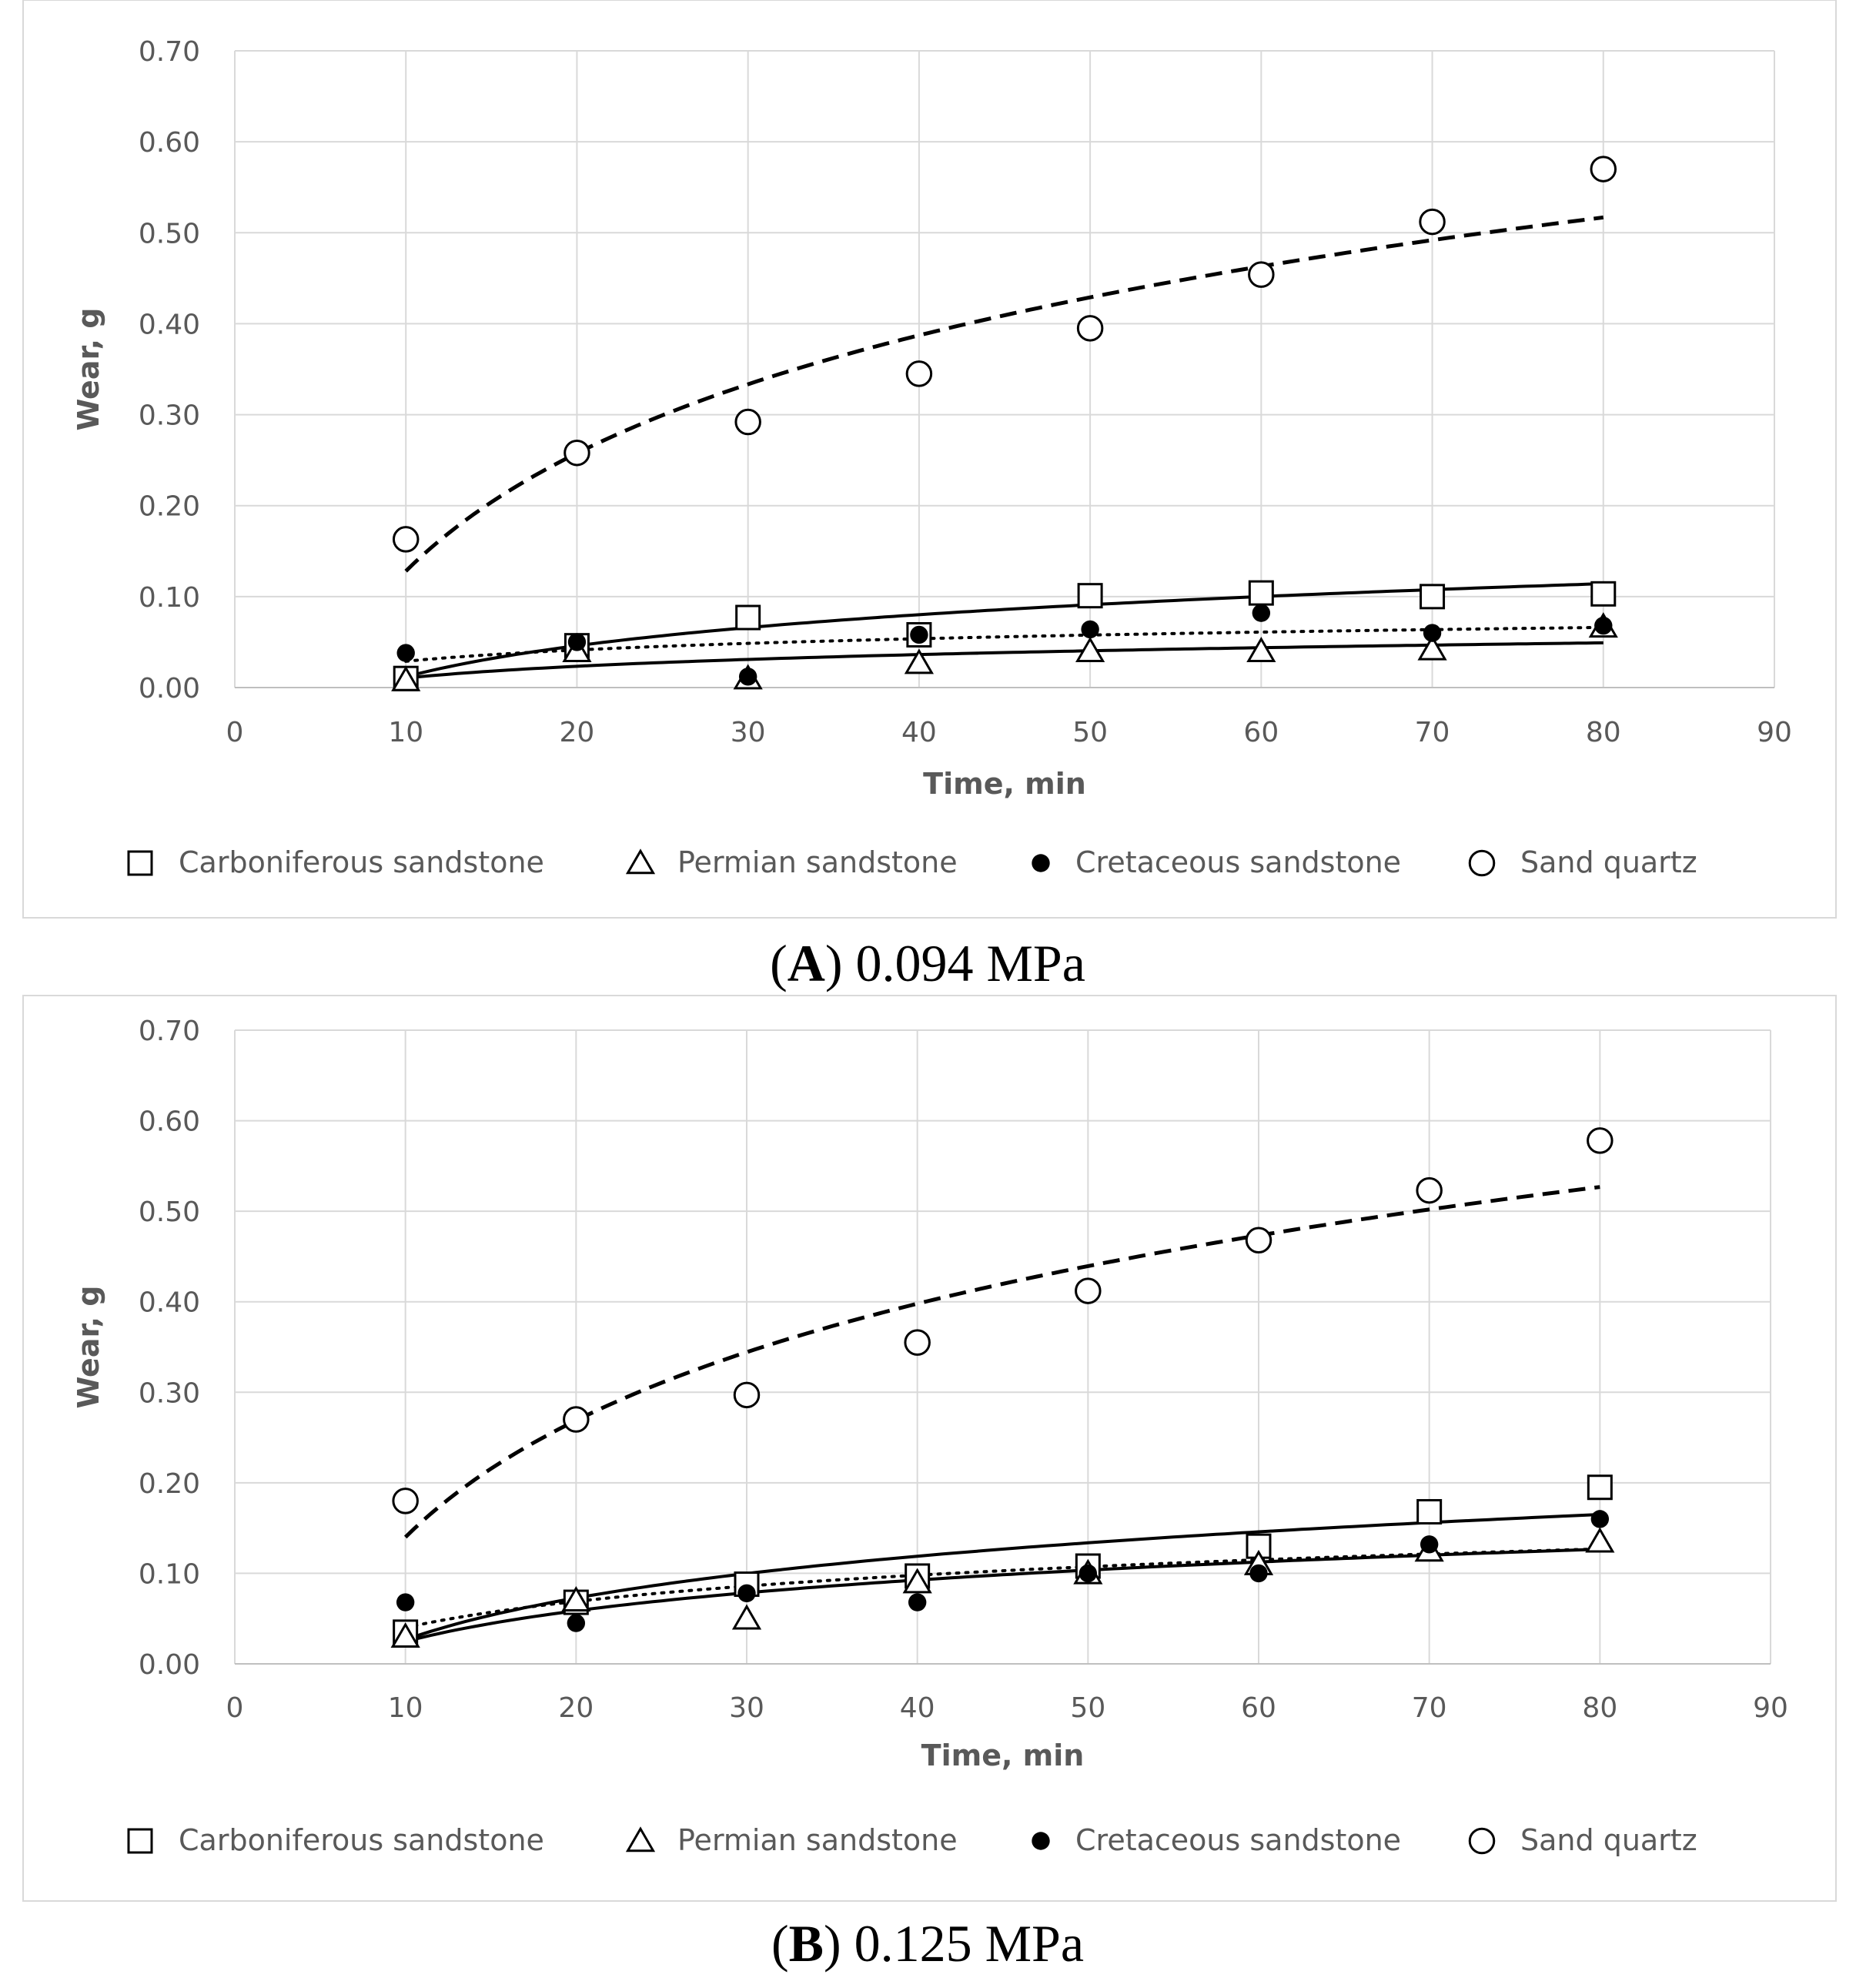 This screenshot has height=1988, width=1856. I want to click on y-tick-label: 0.20, so click(169, 1484).